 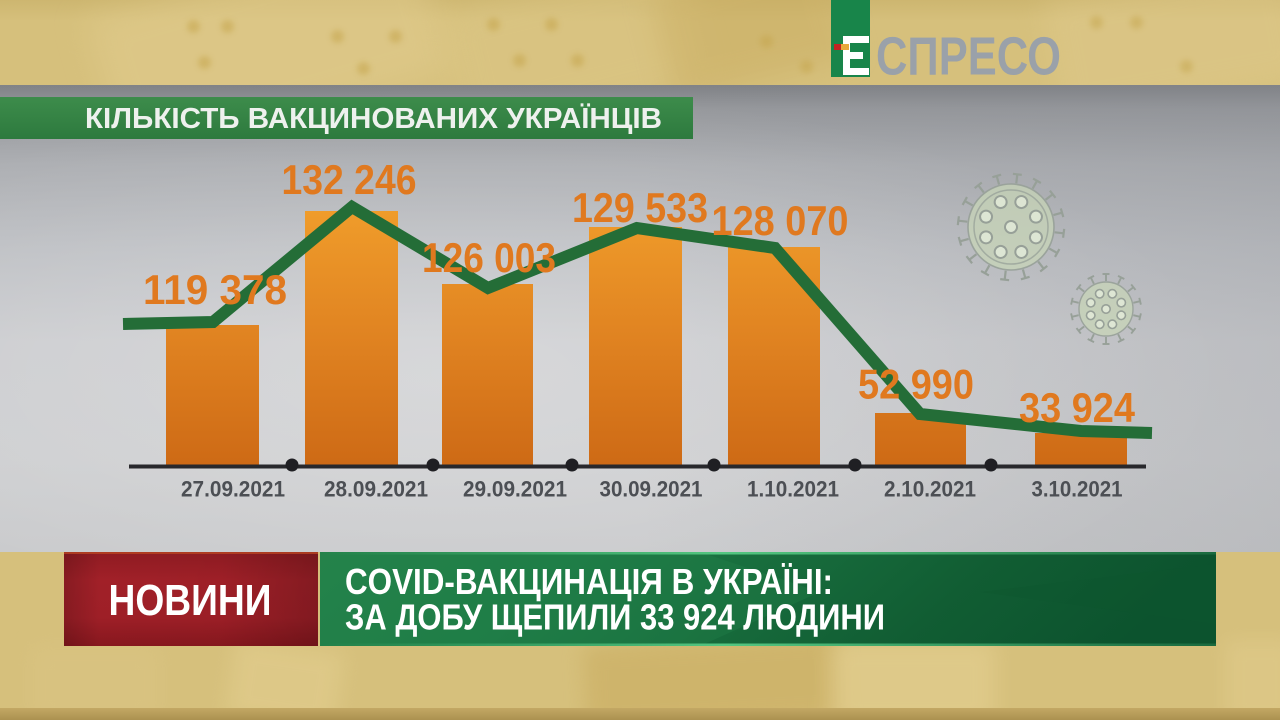 I want to click on svg-text: 126 003, so click(x=489, y=257).